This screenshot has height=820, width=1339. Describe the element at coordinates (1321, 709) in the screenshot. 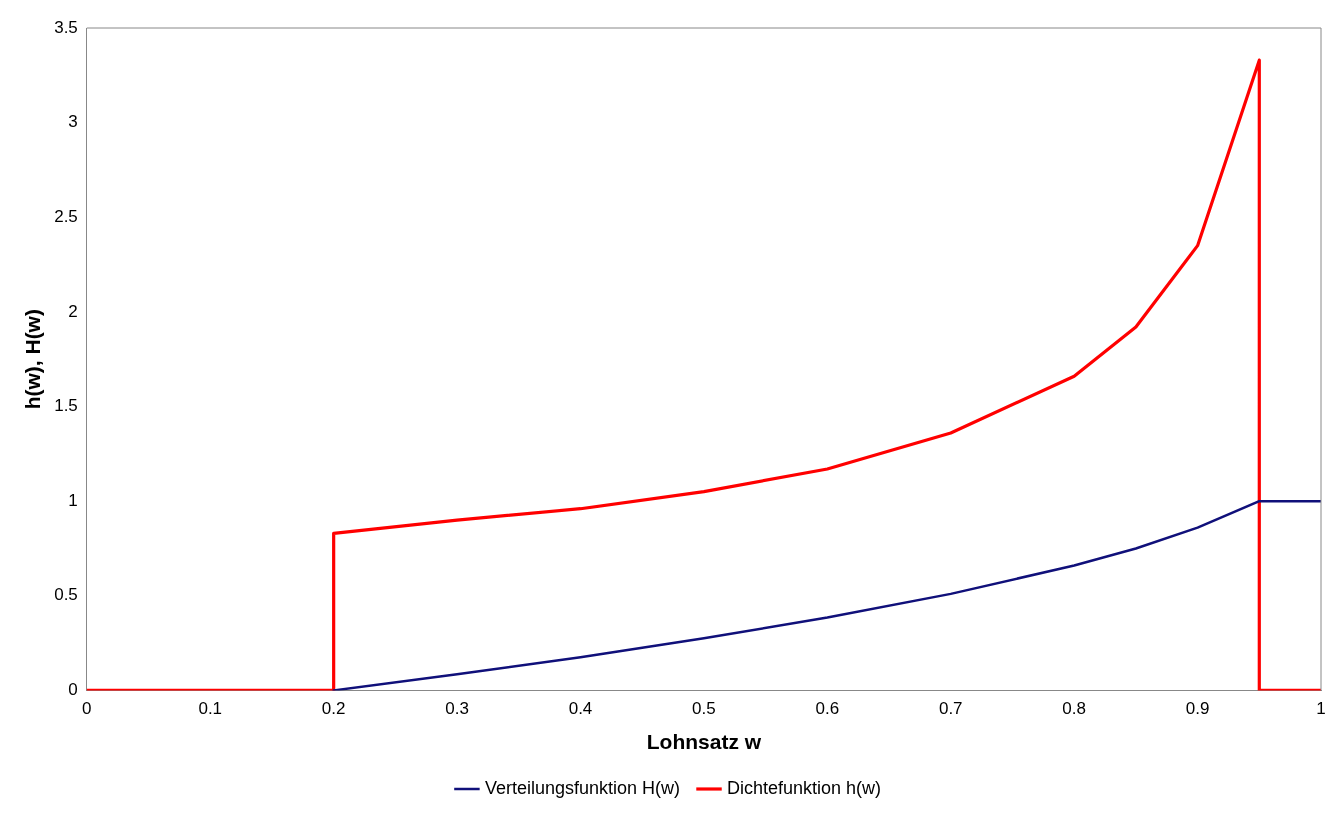

I see `x-tick-label: 1` at that location.